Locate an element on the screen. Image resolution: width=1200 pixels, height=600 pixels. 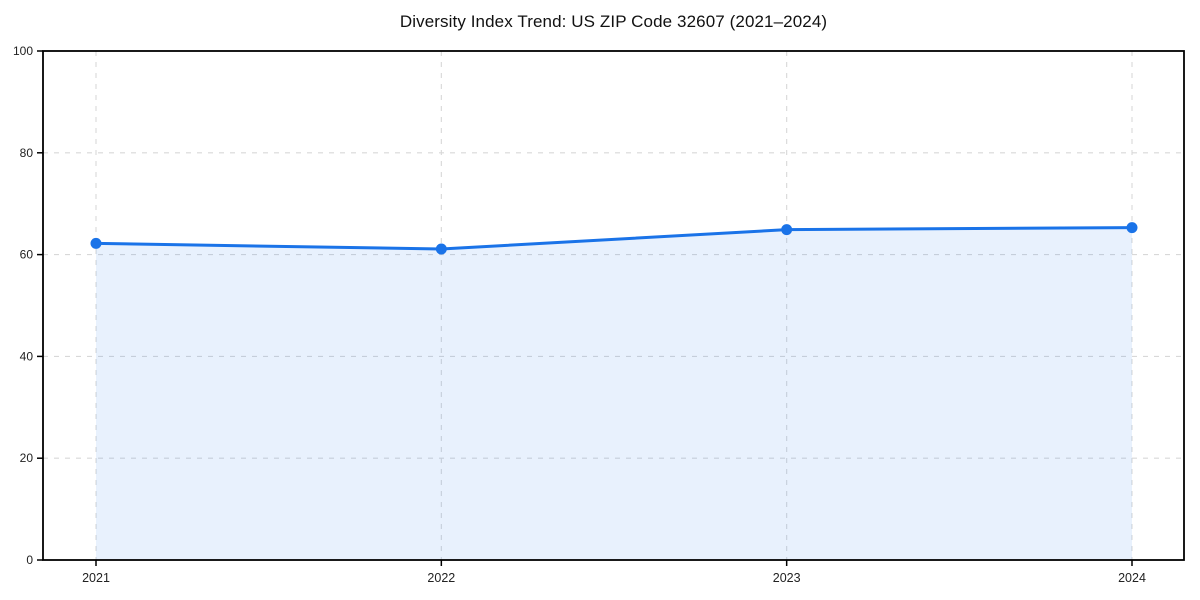
y-axis-tick-label: 60 is located at coordinates (27, 255).